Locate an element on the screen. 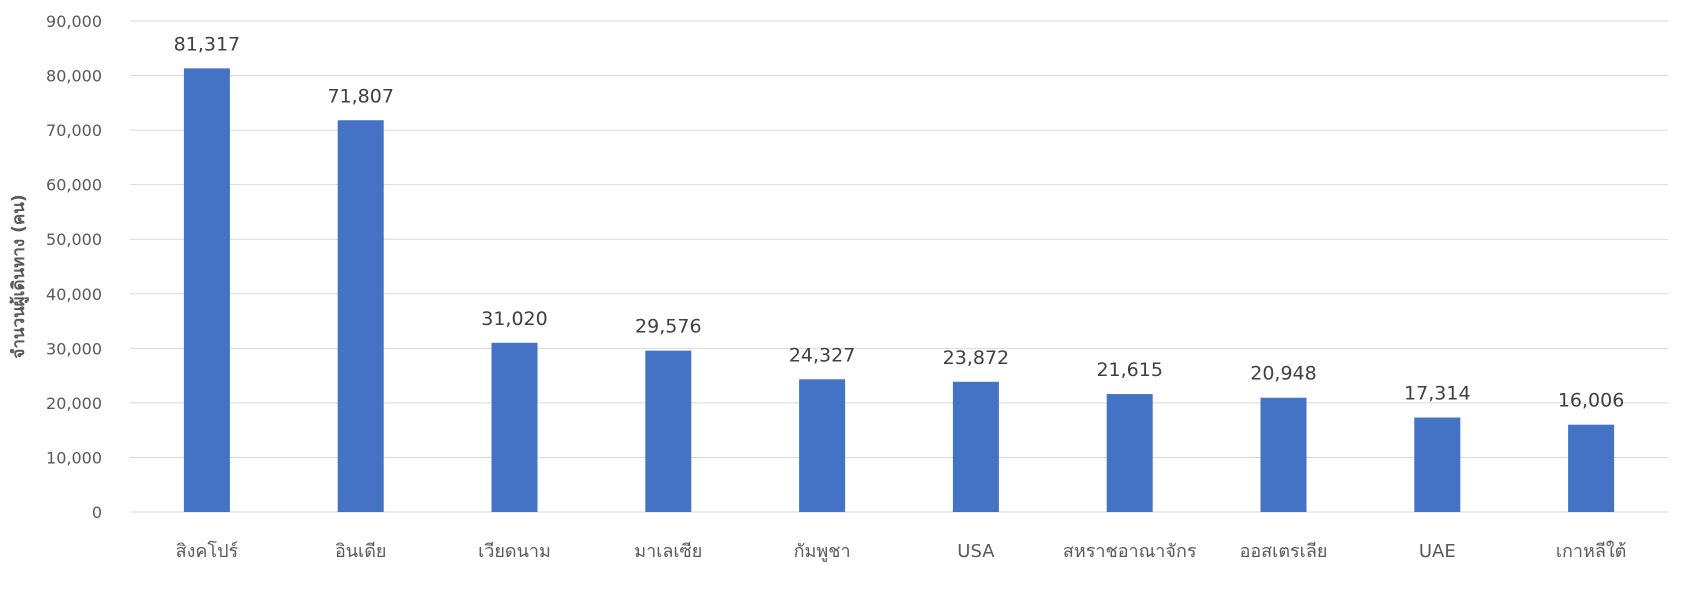 This screenshot has width=1688, height=606. bar-value-label: 16,006 is located at coordinates (1591, 401).